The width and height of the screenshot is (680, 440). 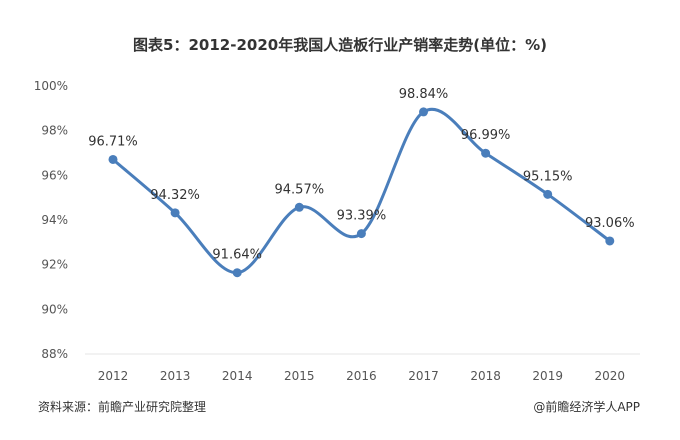 I want to click on y-tick-label: 92%, so click(x=54, y=265).